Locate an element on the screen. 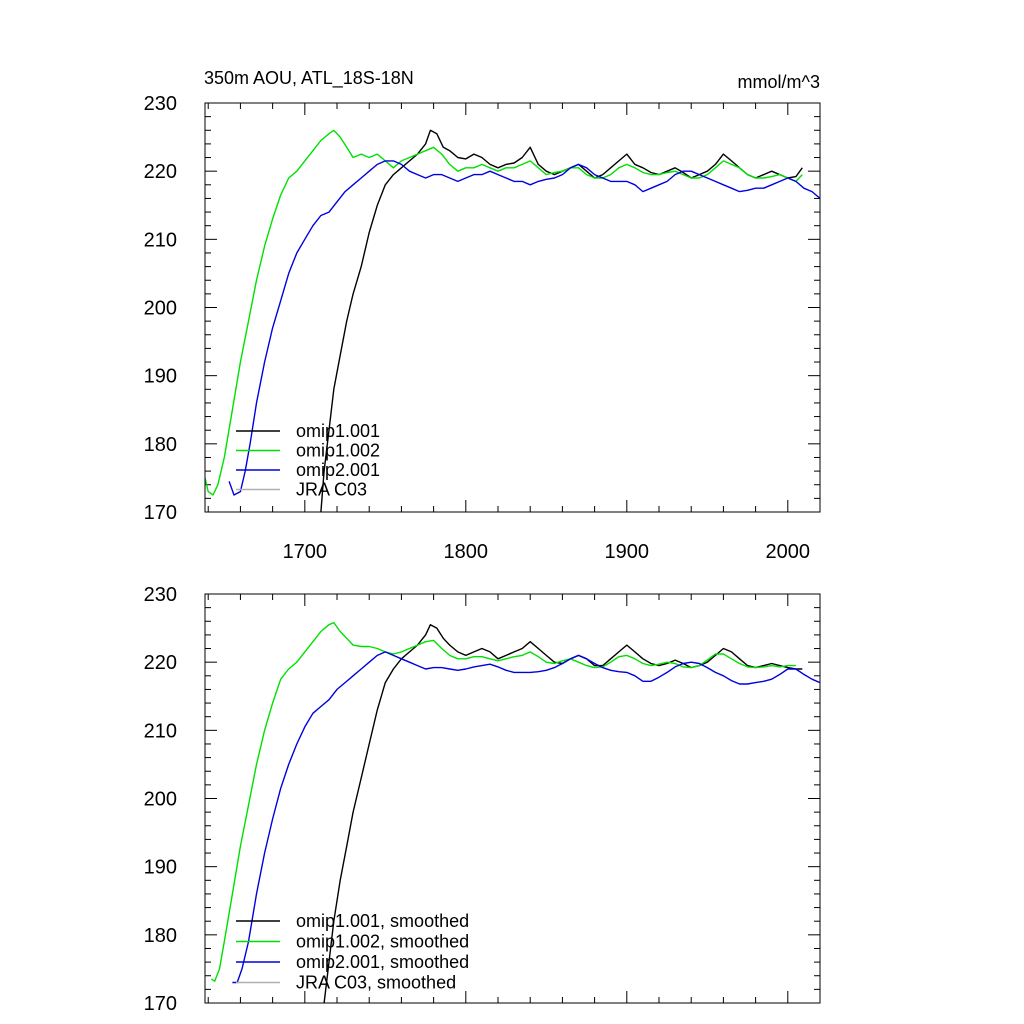  legend-label: omip2.001 is located at coordinates (338, 470).